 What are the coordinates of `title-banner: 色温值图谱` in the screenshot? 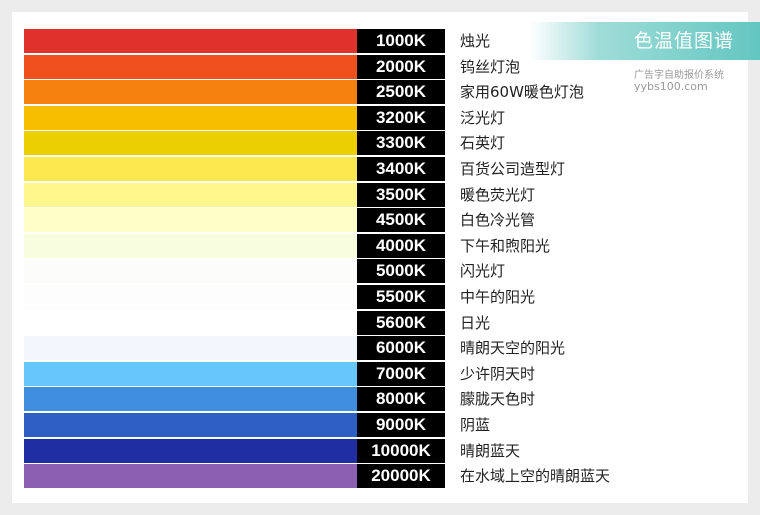 It's located at (645, 41).